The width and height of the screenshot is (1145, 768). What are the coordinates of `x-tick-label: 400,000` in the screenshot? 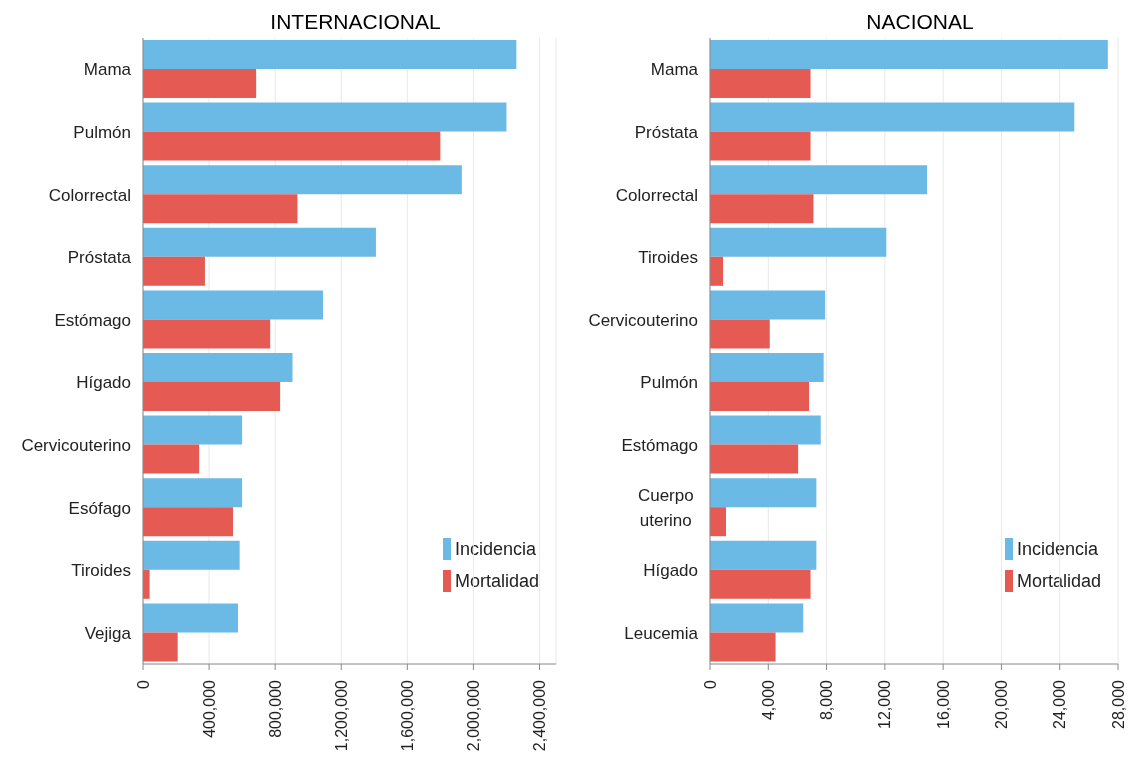 It's located at (209, 708).